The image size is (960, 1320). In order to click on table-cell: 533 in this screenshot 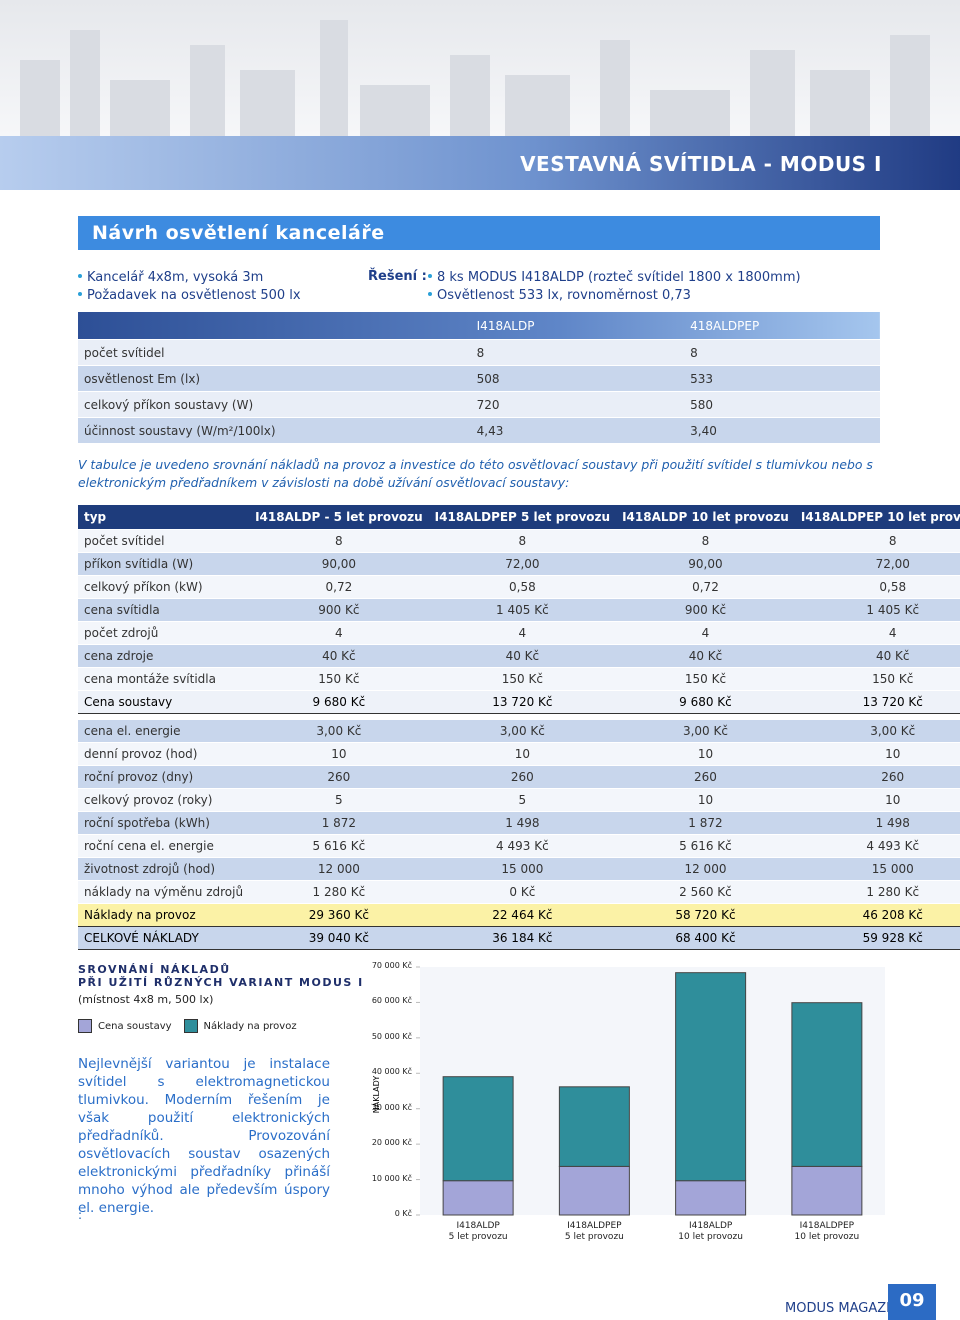, I will do `click(778, 378)`.